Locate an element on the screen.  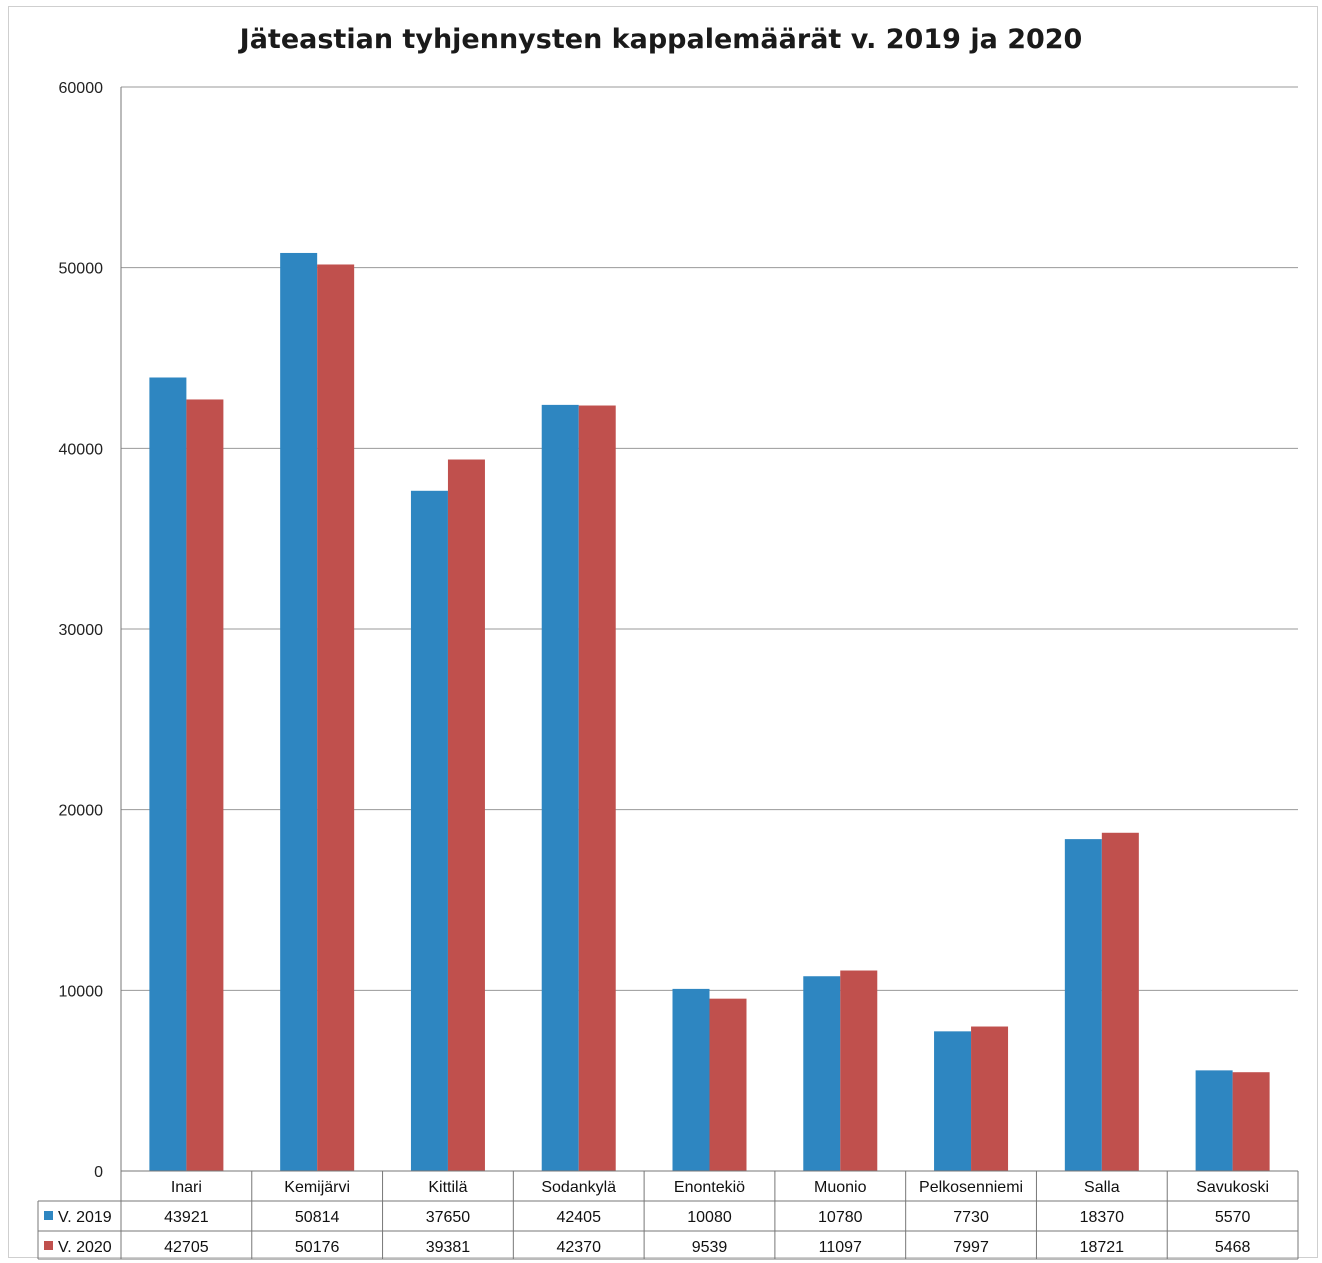
y-tick-label: 10000 is located at coordinates (81, 991).